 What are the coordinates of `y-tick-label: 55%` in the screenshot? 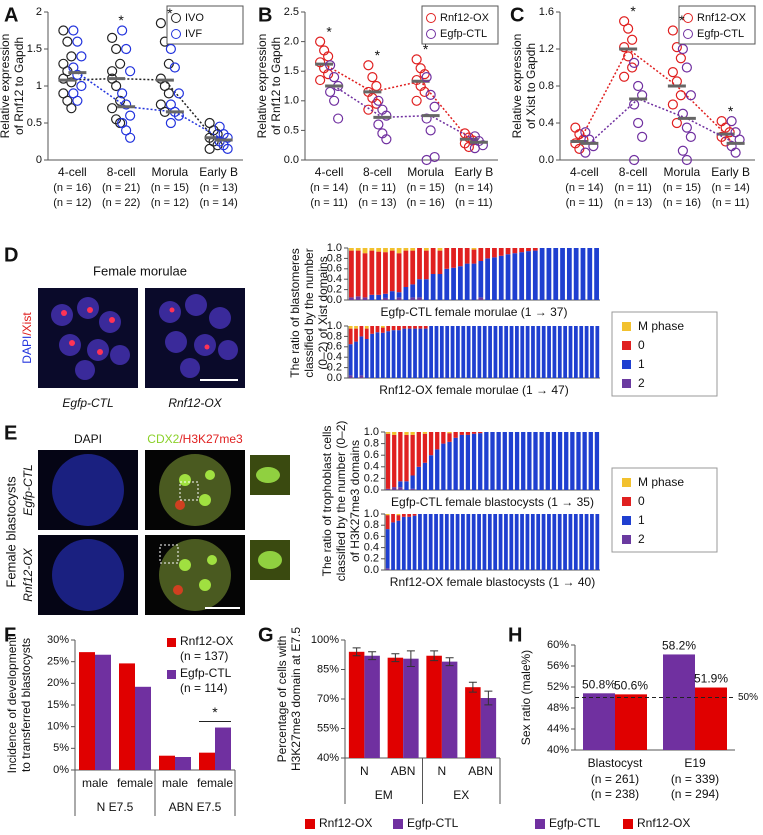 It's located at (328, 728).